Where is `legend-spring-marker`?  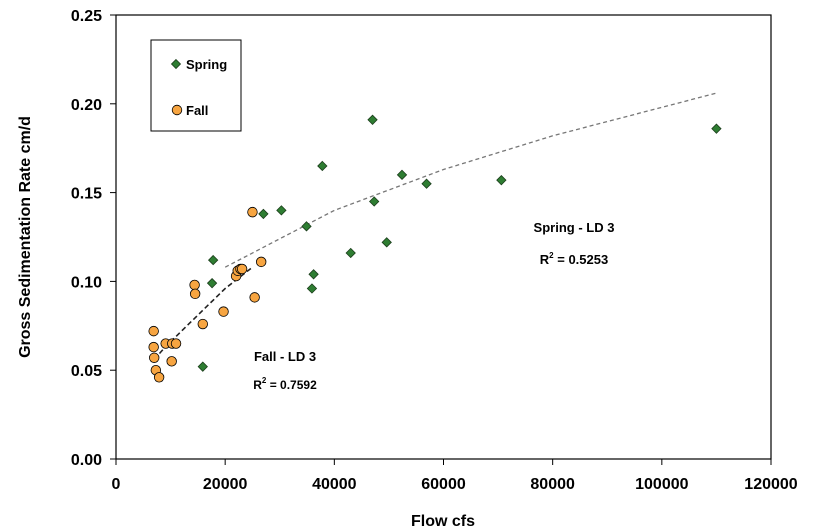
legend-spring-marker is located at coordinates (176, 64).